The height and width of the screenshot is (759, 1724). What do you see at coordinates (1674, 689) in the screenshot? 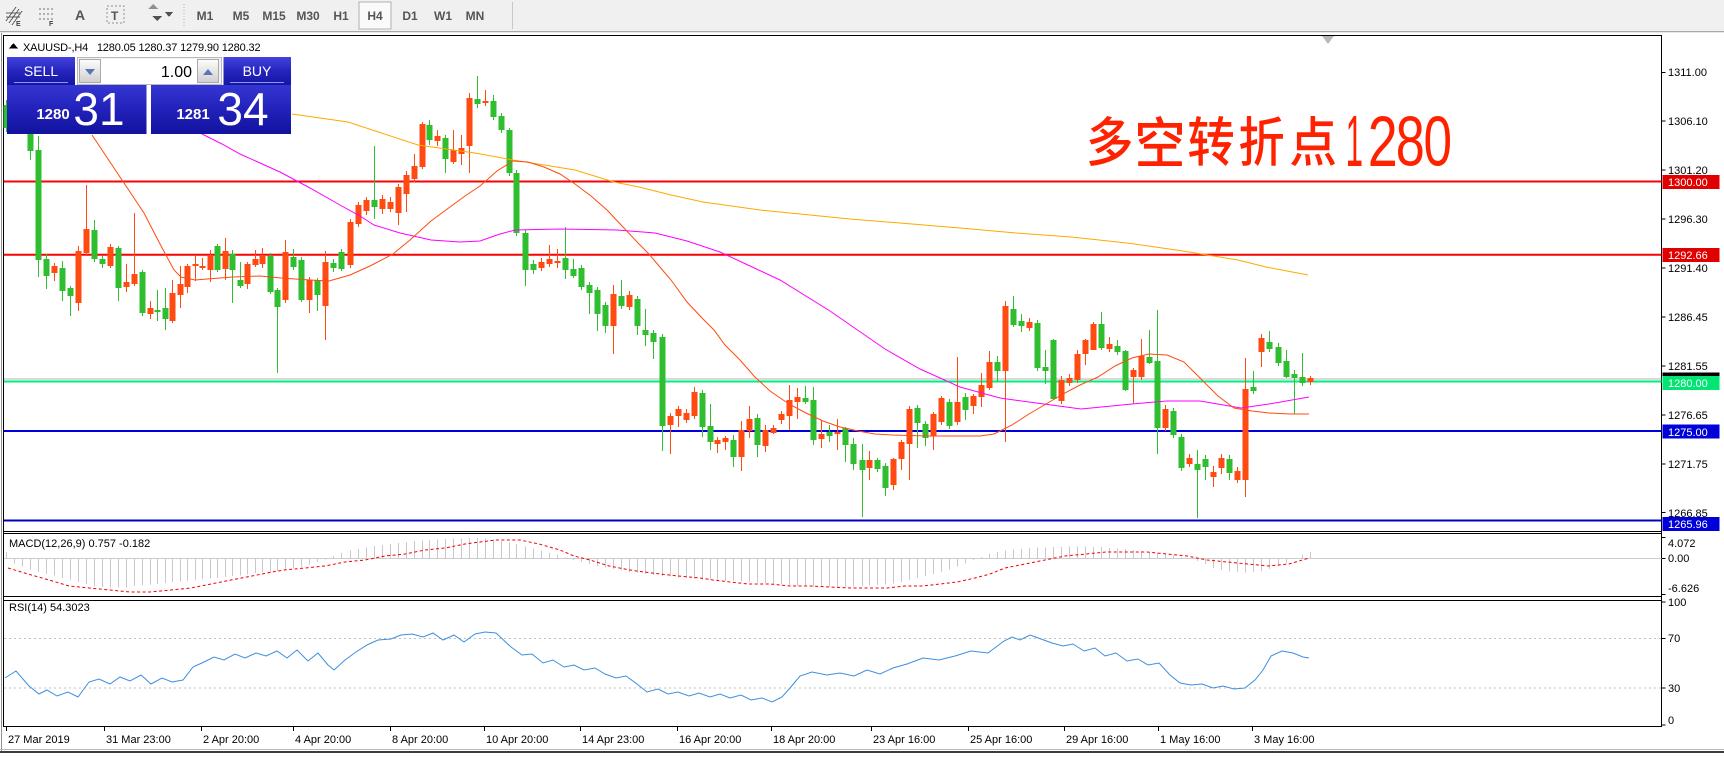
I see `svg-text: 30` at bounding box center [1674, 689].